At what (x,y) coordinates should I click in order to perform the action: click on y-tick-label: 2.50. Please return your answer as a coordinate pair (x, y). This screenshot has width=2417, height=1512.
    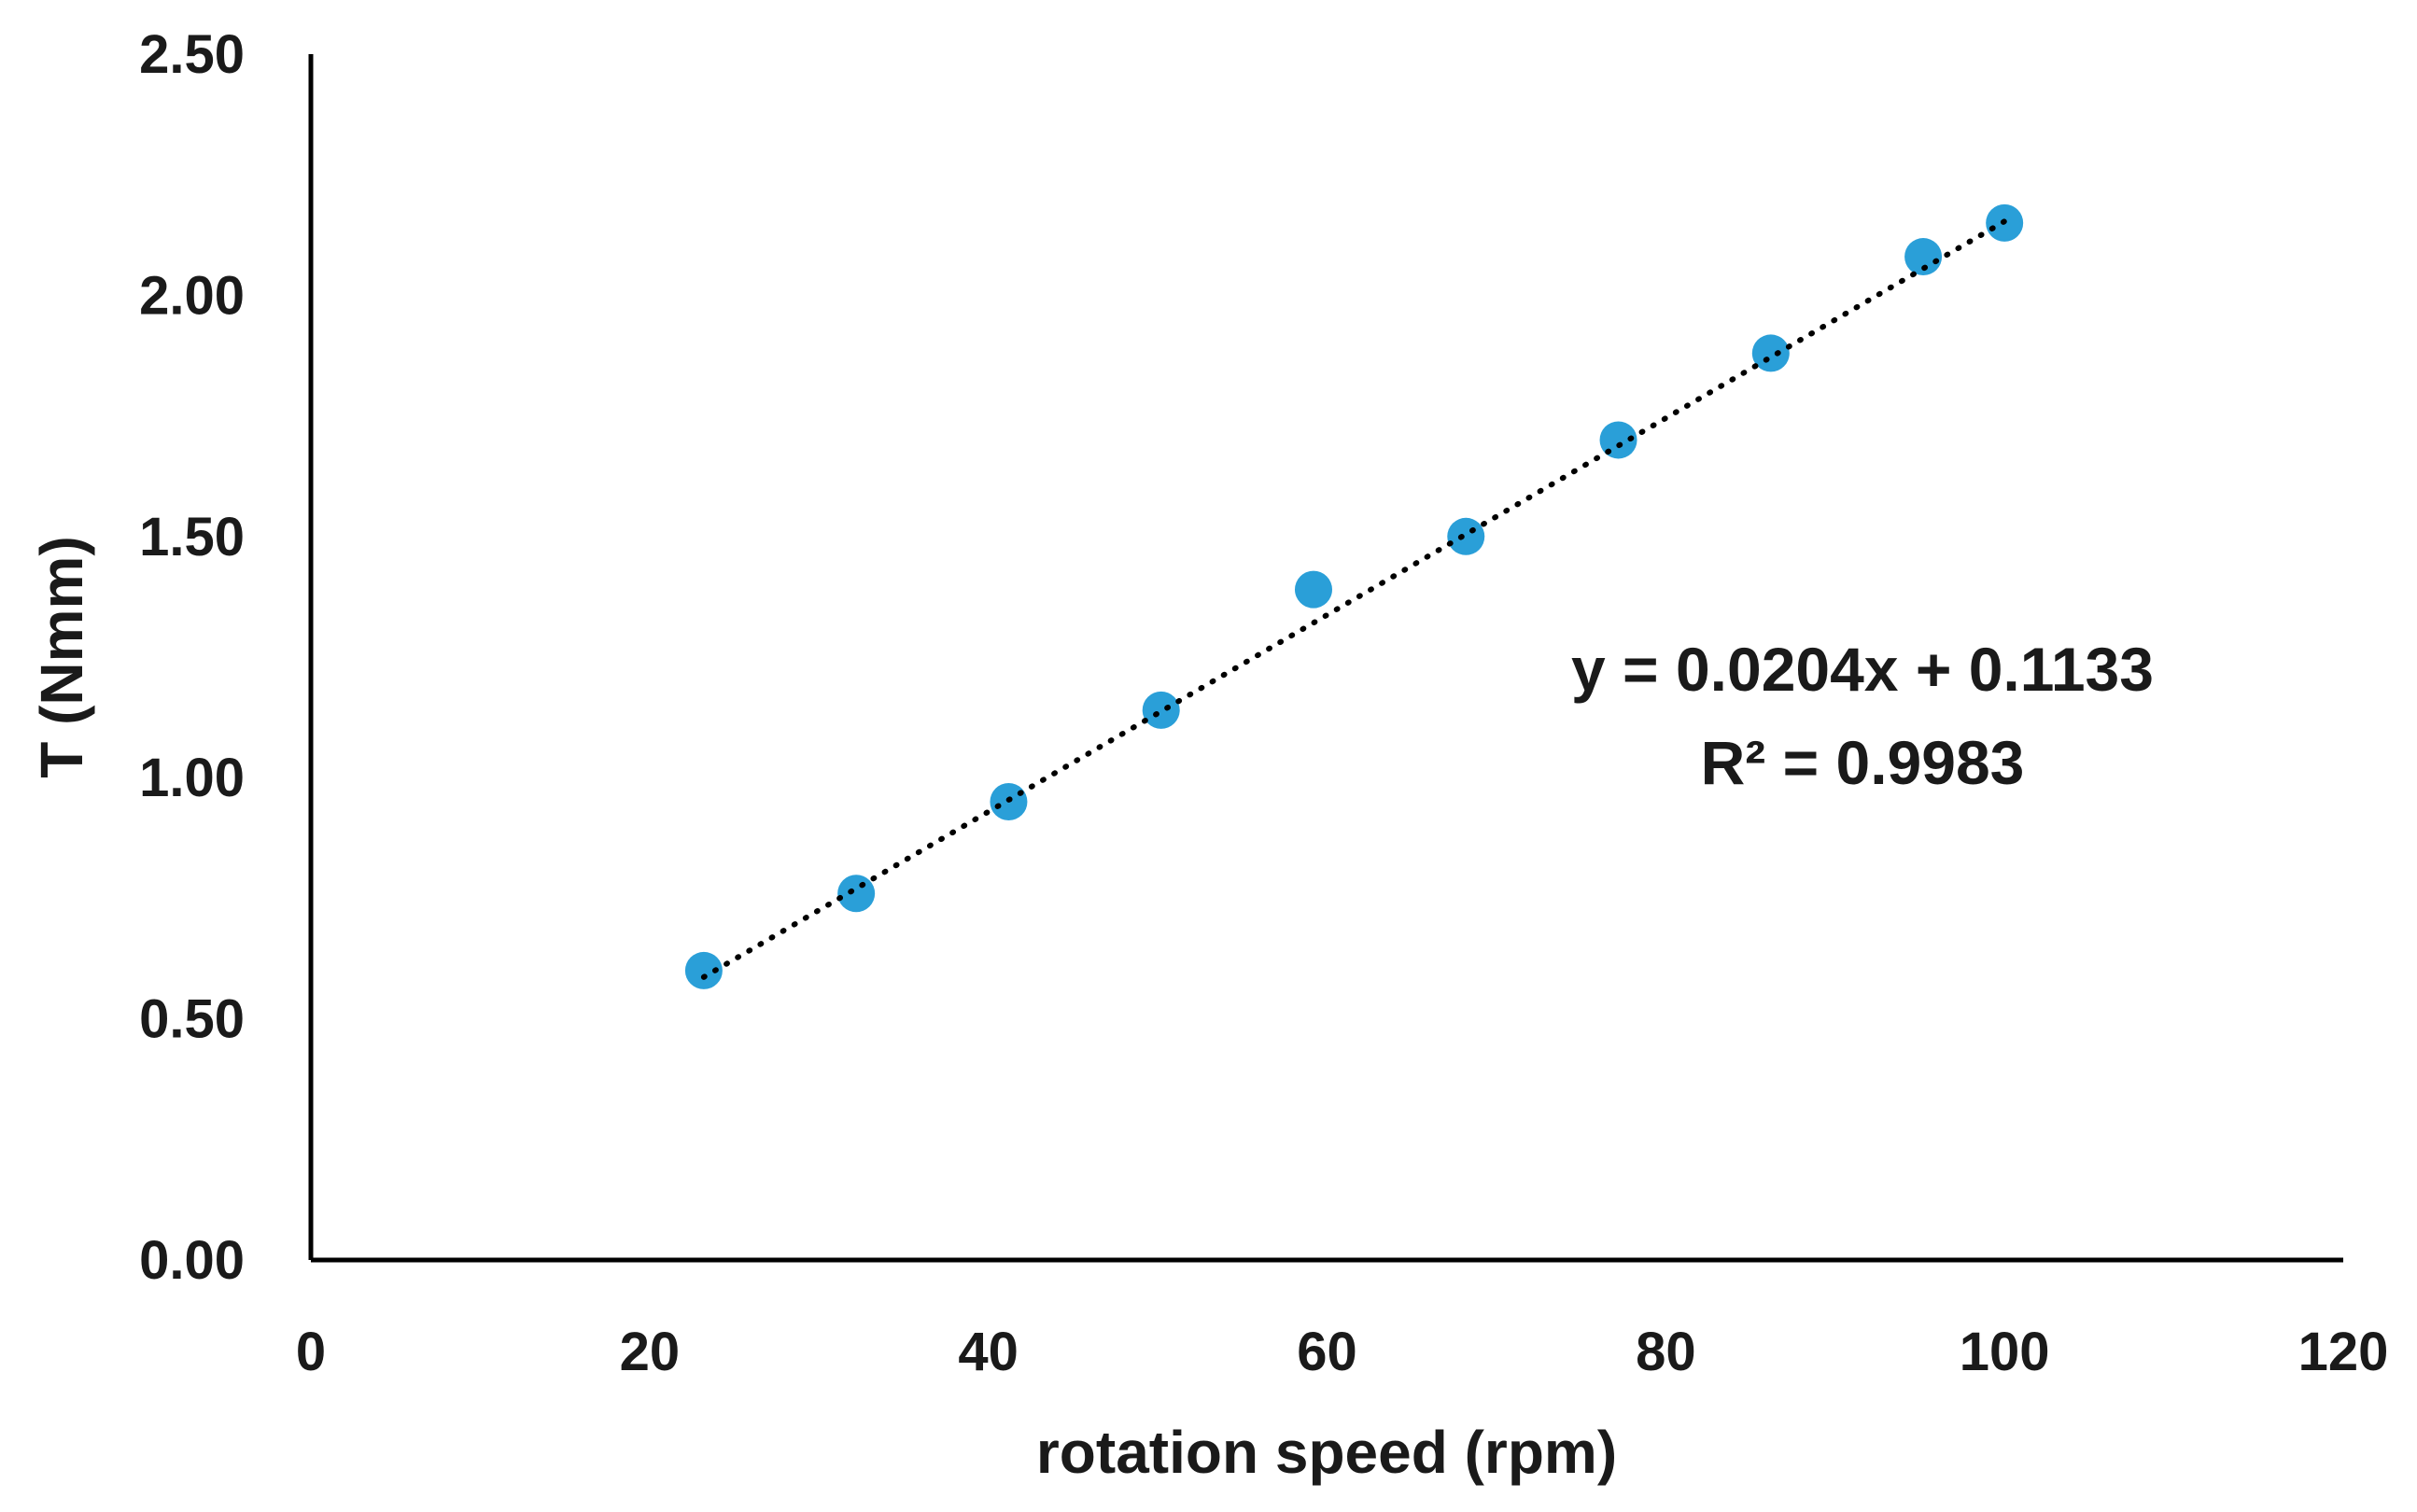
    Looking at the image, I should click on (192, 54).